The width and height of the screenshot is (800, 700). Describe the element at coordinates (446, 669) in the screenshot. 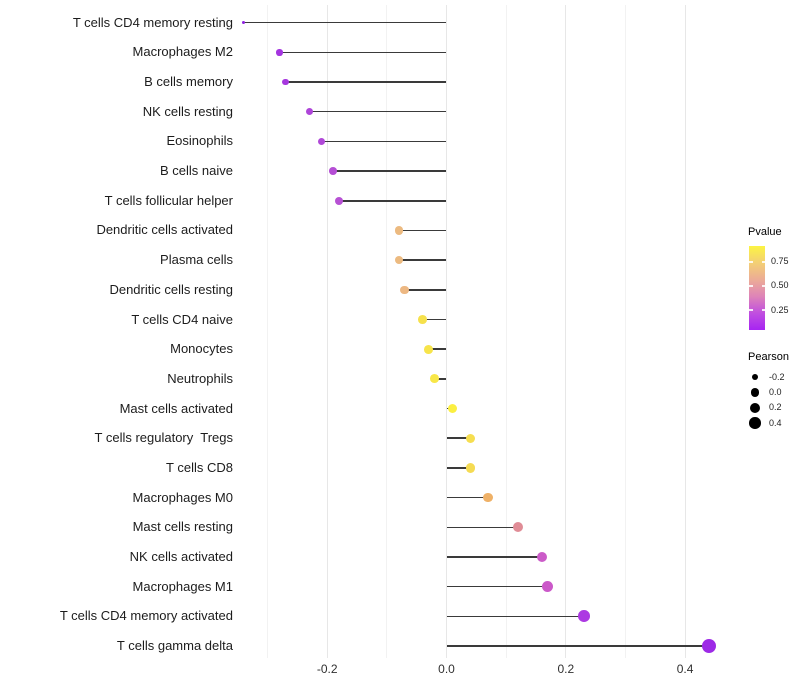

I see `x-tick-label: 0.0` at that location.